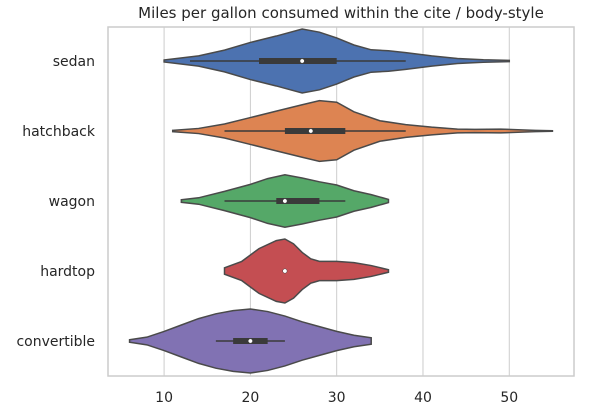  What do you see at coordinates (302, 61) in the screenshot?
I see `median-dot-sedan` at bounding box center [302, 61].